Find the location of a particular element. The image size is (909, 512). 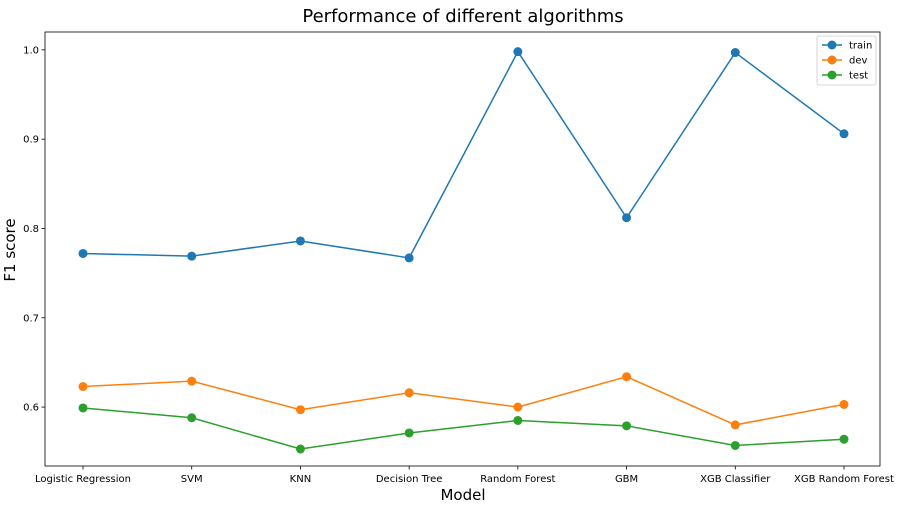

y-tick-label: 0.6 is located at coordinates (31, 408).